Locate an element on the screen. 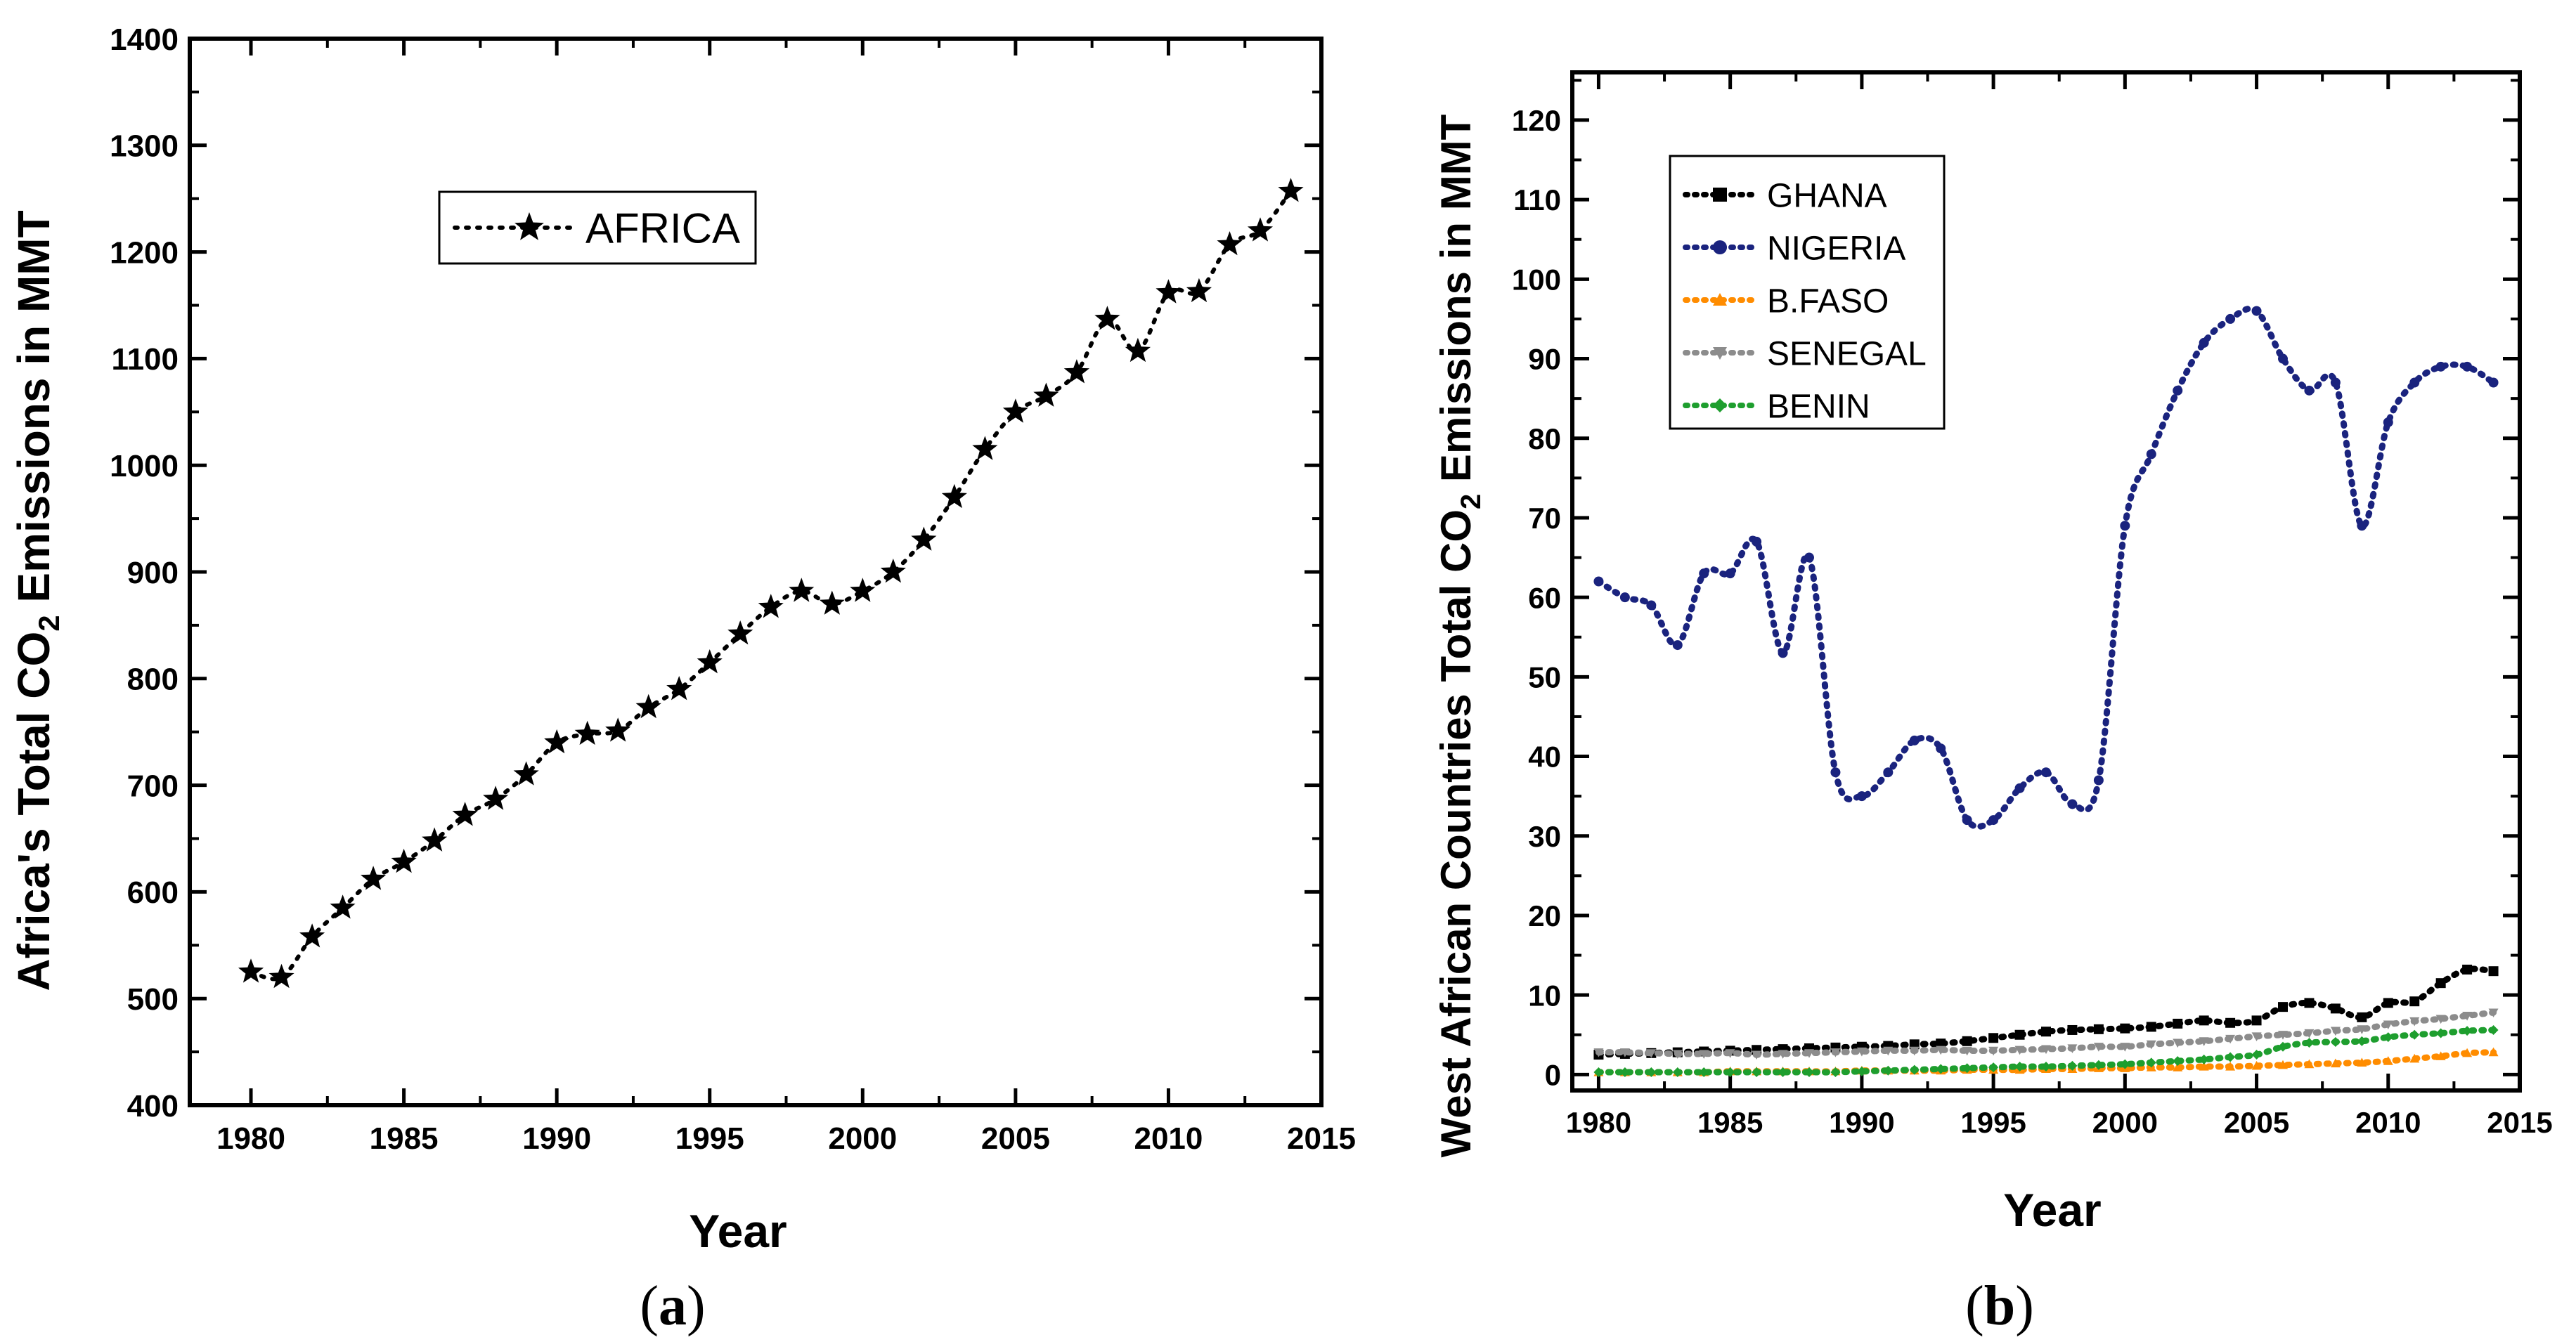 The height and width of the screenshot is (1342, 2576). panel-b-legend-entry-senegal: SENEGAL is located at coordinates (1805, 354).